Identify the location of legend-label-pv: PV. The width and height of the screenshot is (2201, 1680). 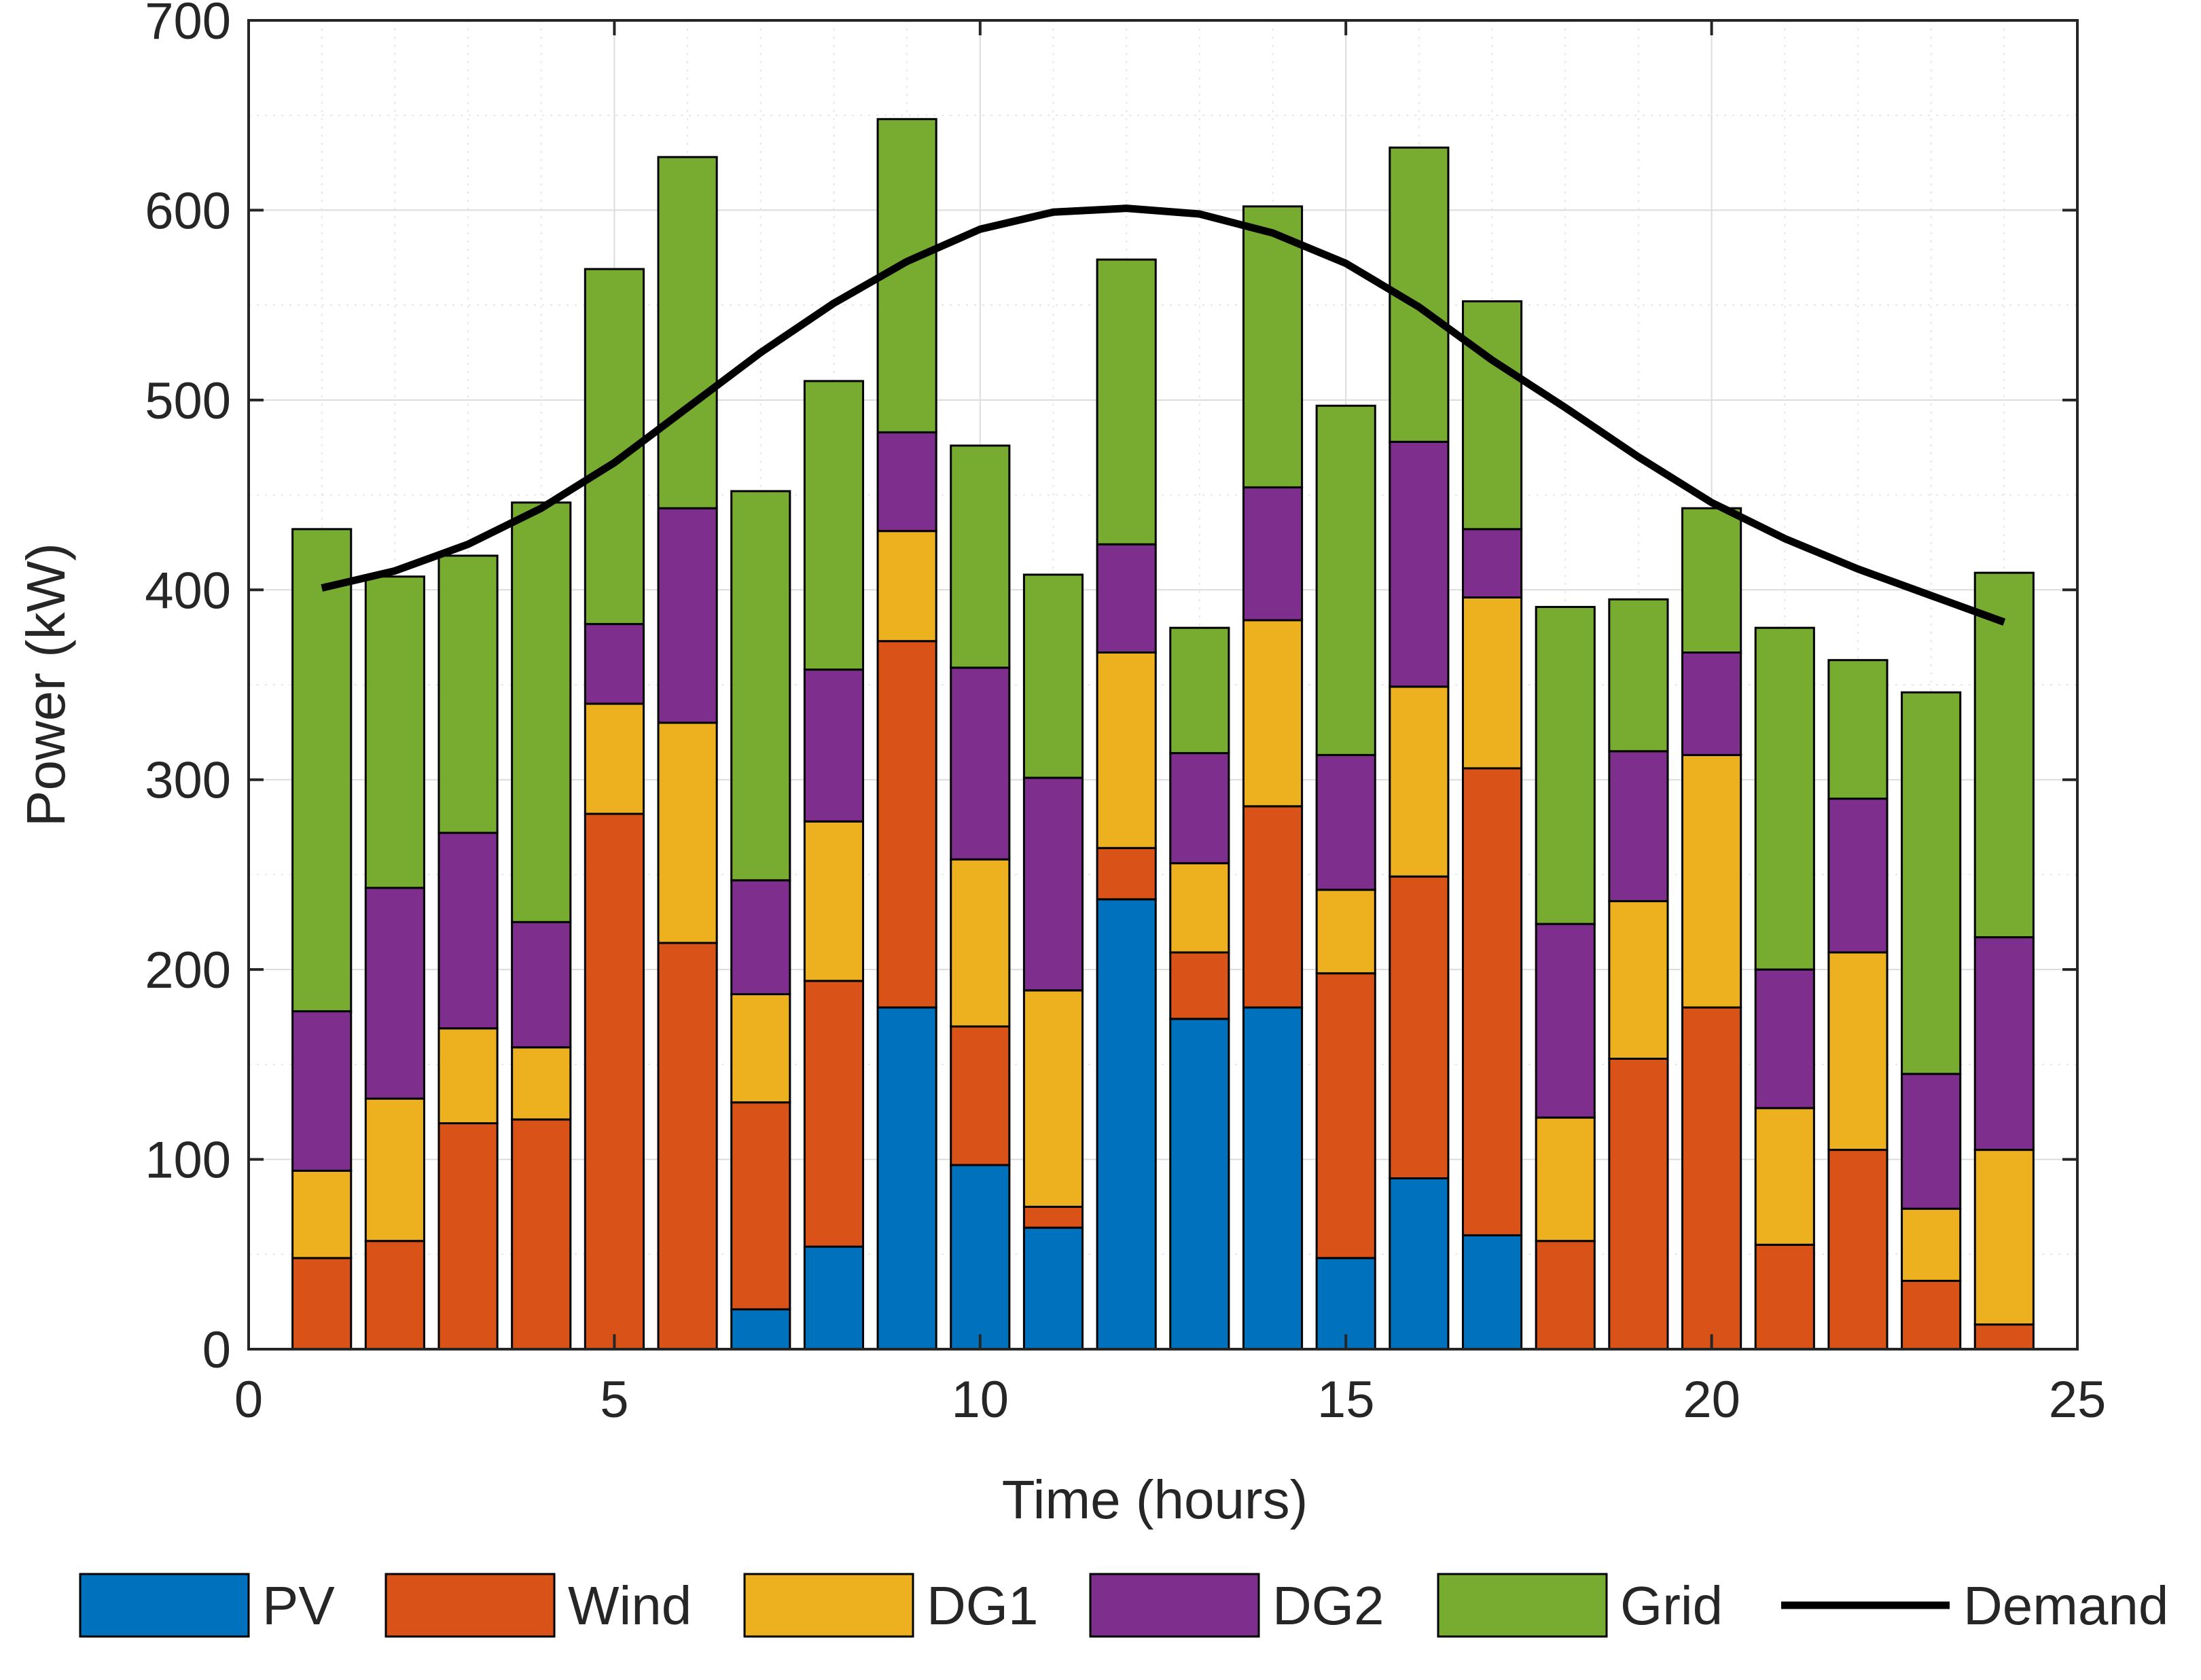
(299, 1605).